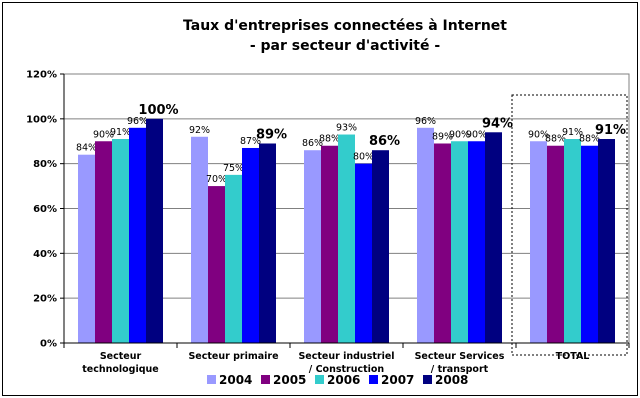 The height and width of the screenshot is (398, 640). Describe the element at coordinates (48, 344) in the screenshot. I see `y-tick-label: 0%` at that location.